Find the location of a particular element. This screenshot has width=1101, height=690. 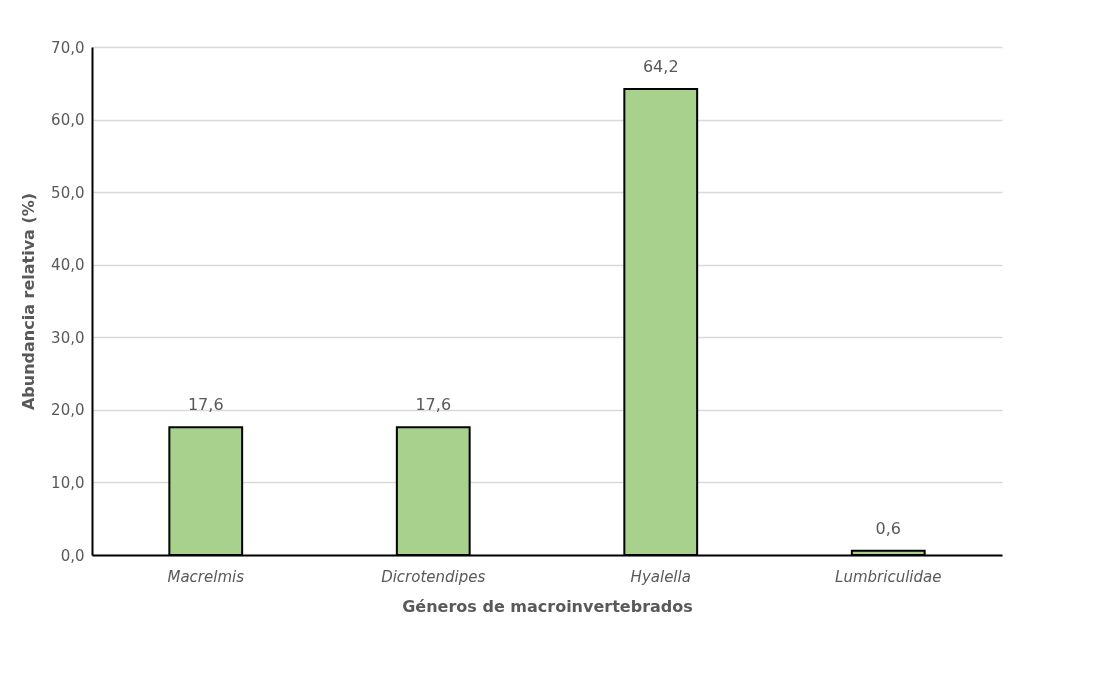

y-tick-label: 50,0 is located at coordinates (68, 192).